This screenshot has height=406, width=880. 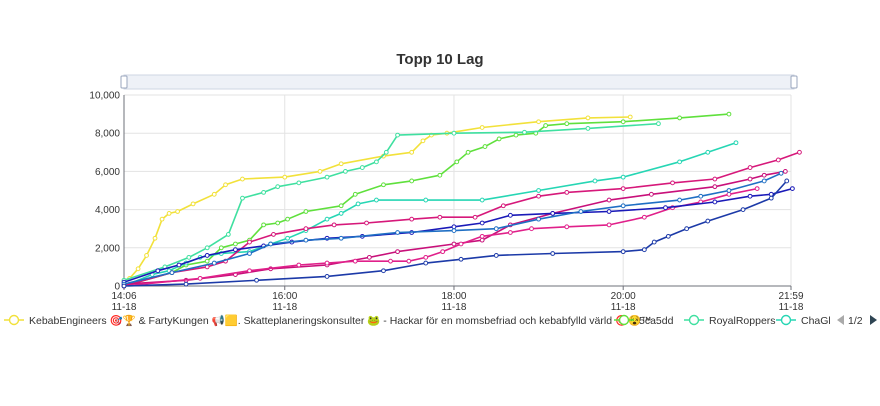 What do you see at coordinates (644, 320) in the screenshot?
I see `legend-item: 5ca5dd` at bounding box center [644, 320].